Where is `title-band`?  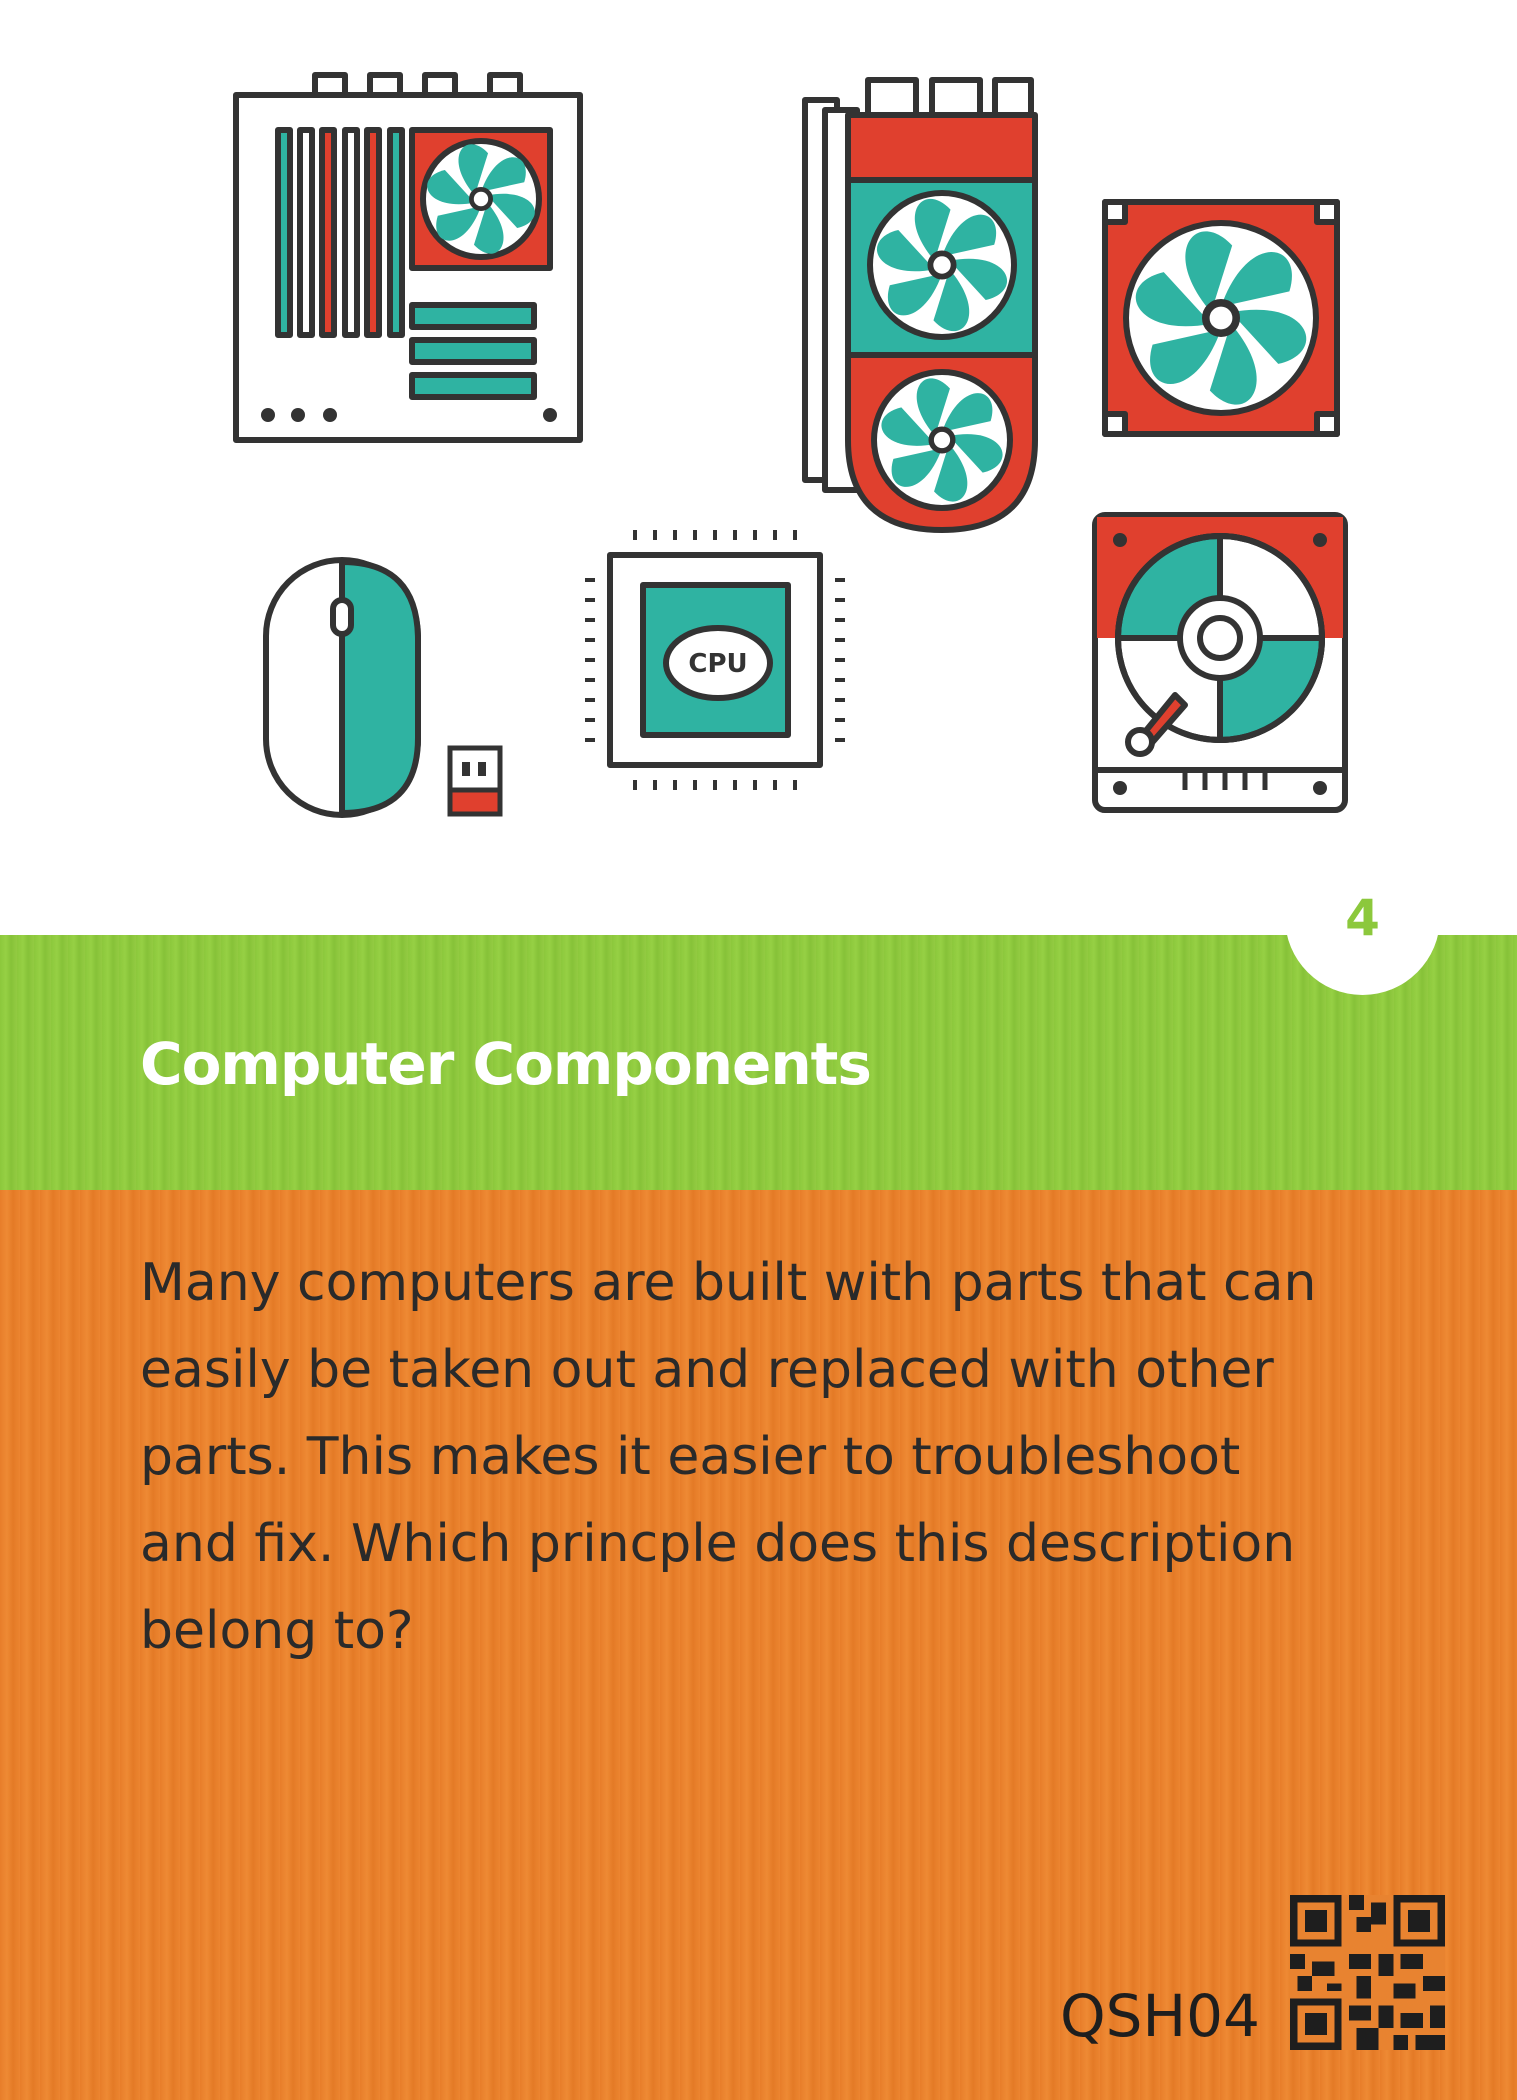
title-band is located at coordinates (758, 1062).